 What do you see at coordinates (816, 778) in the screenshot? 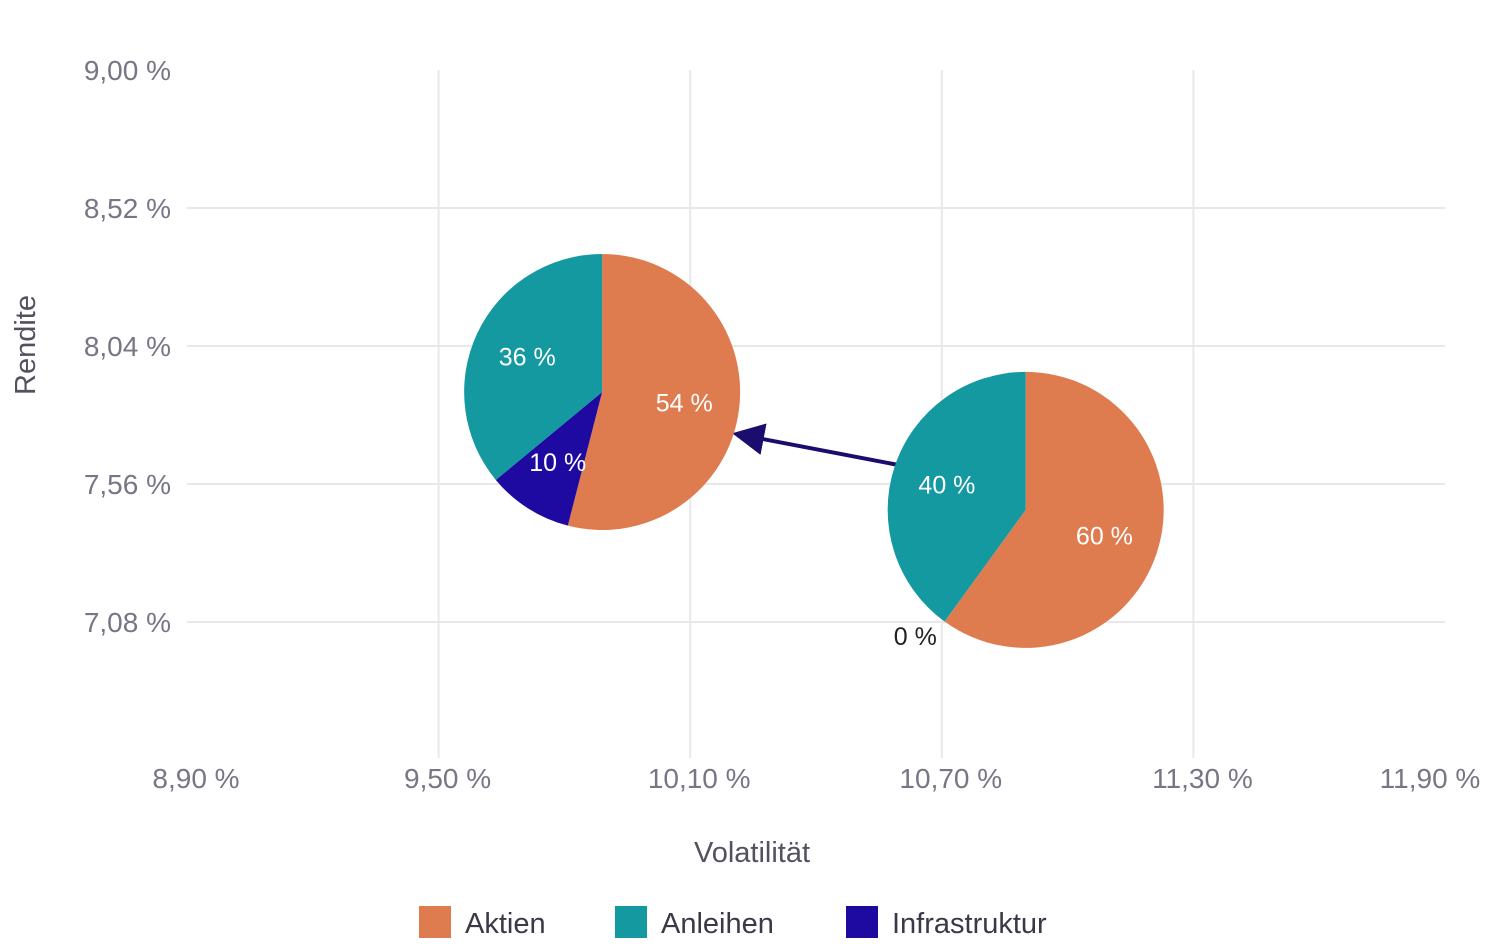
I see `x-axis-ticks: 8,90 % 9,50 % 10,10 % 10,70 % 11,30 % 11,90 %` at bounding box center [816, 778].